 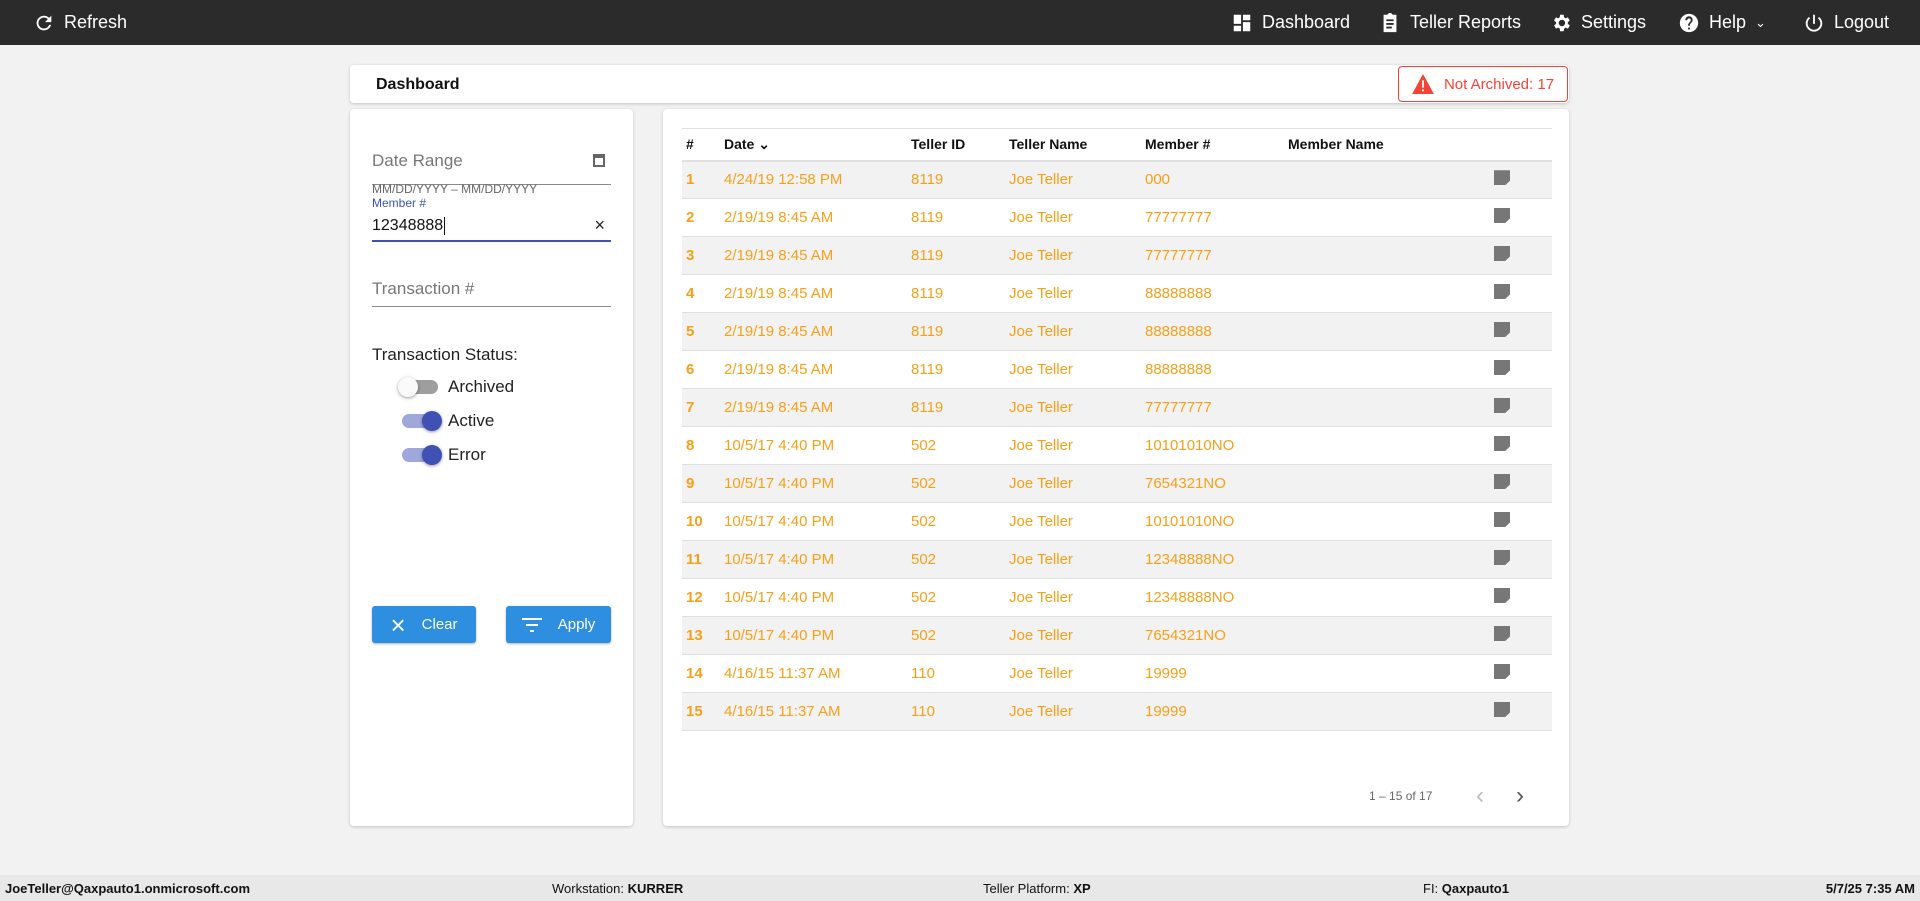 What do you see at coordinates (1722, 22) in the screenshot?
I see `nav-help: Help ⌄` at bounding box center [1722, 22].